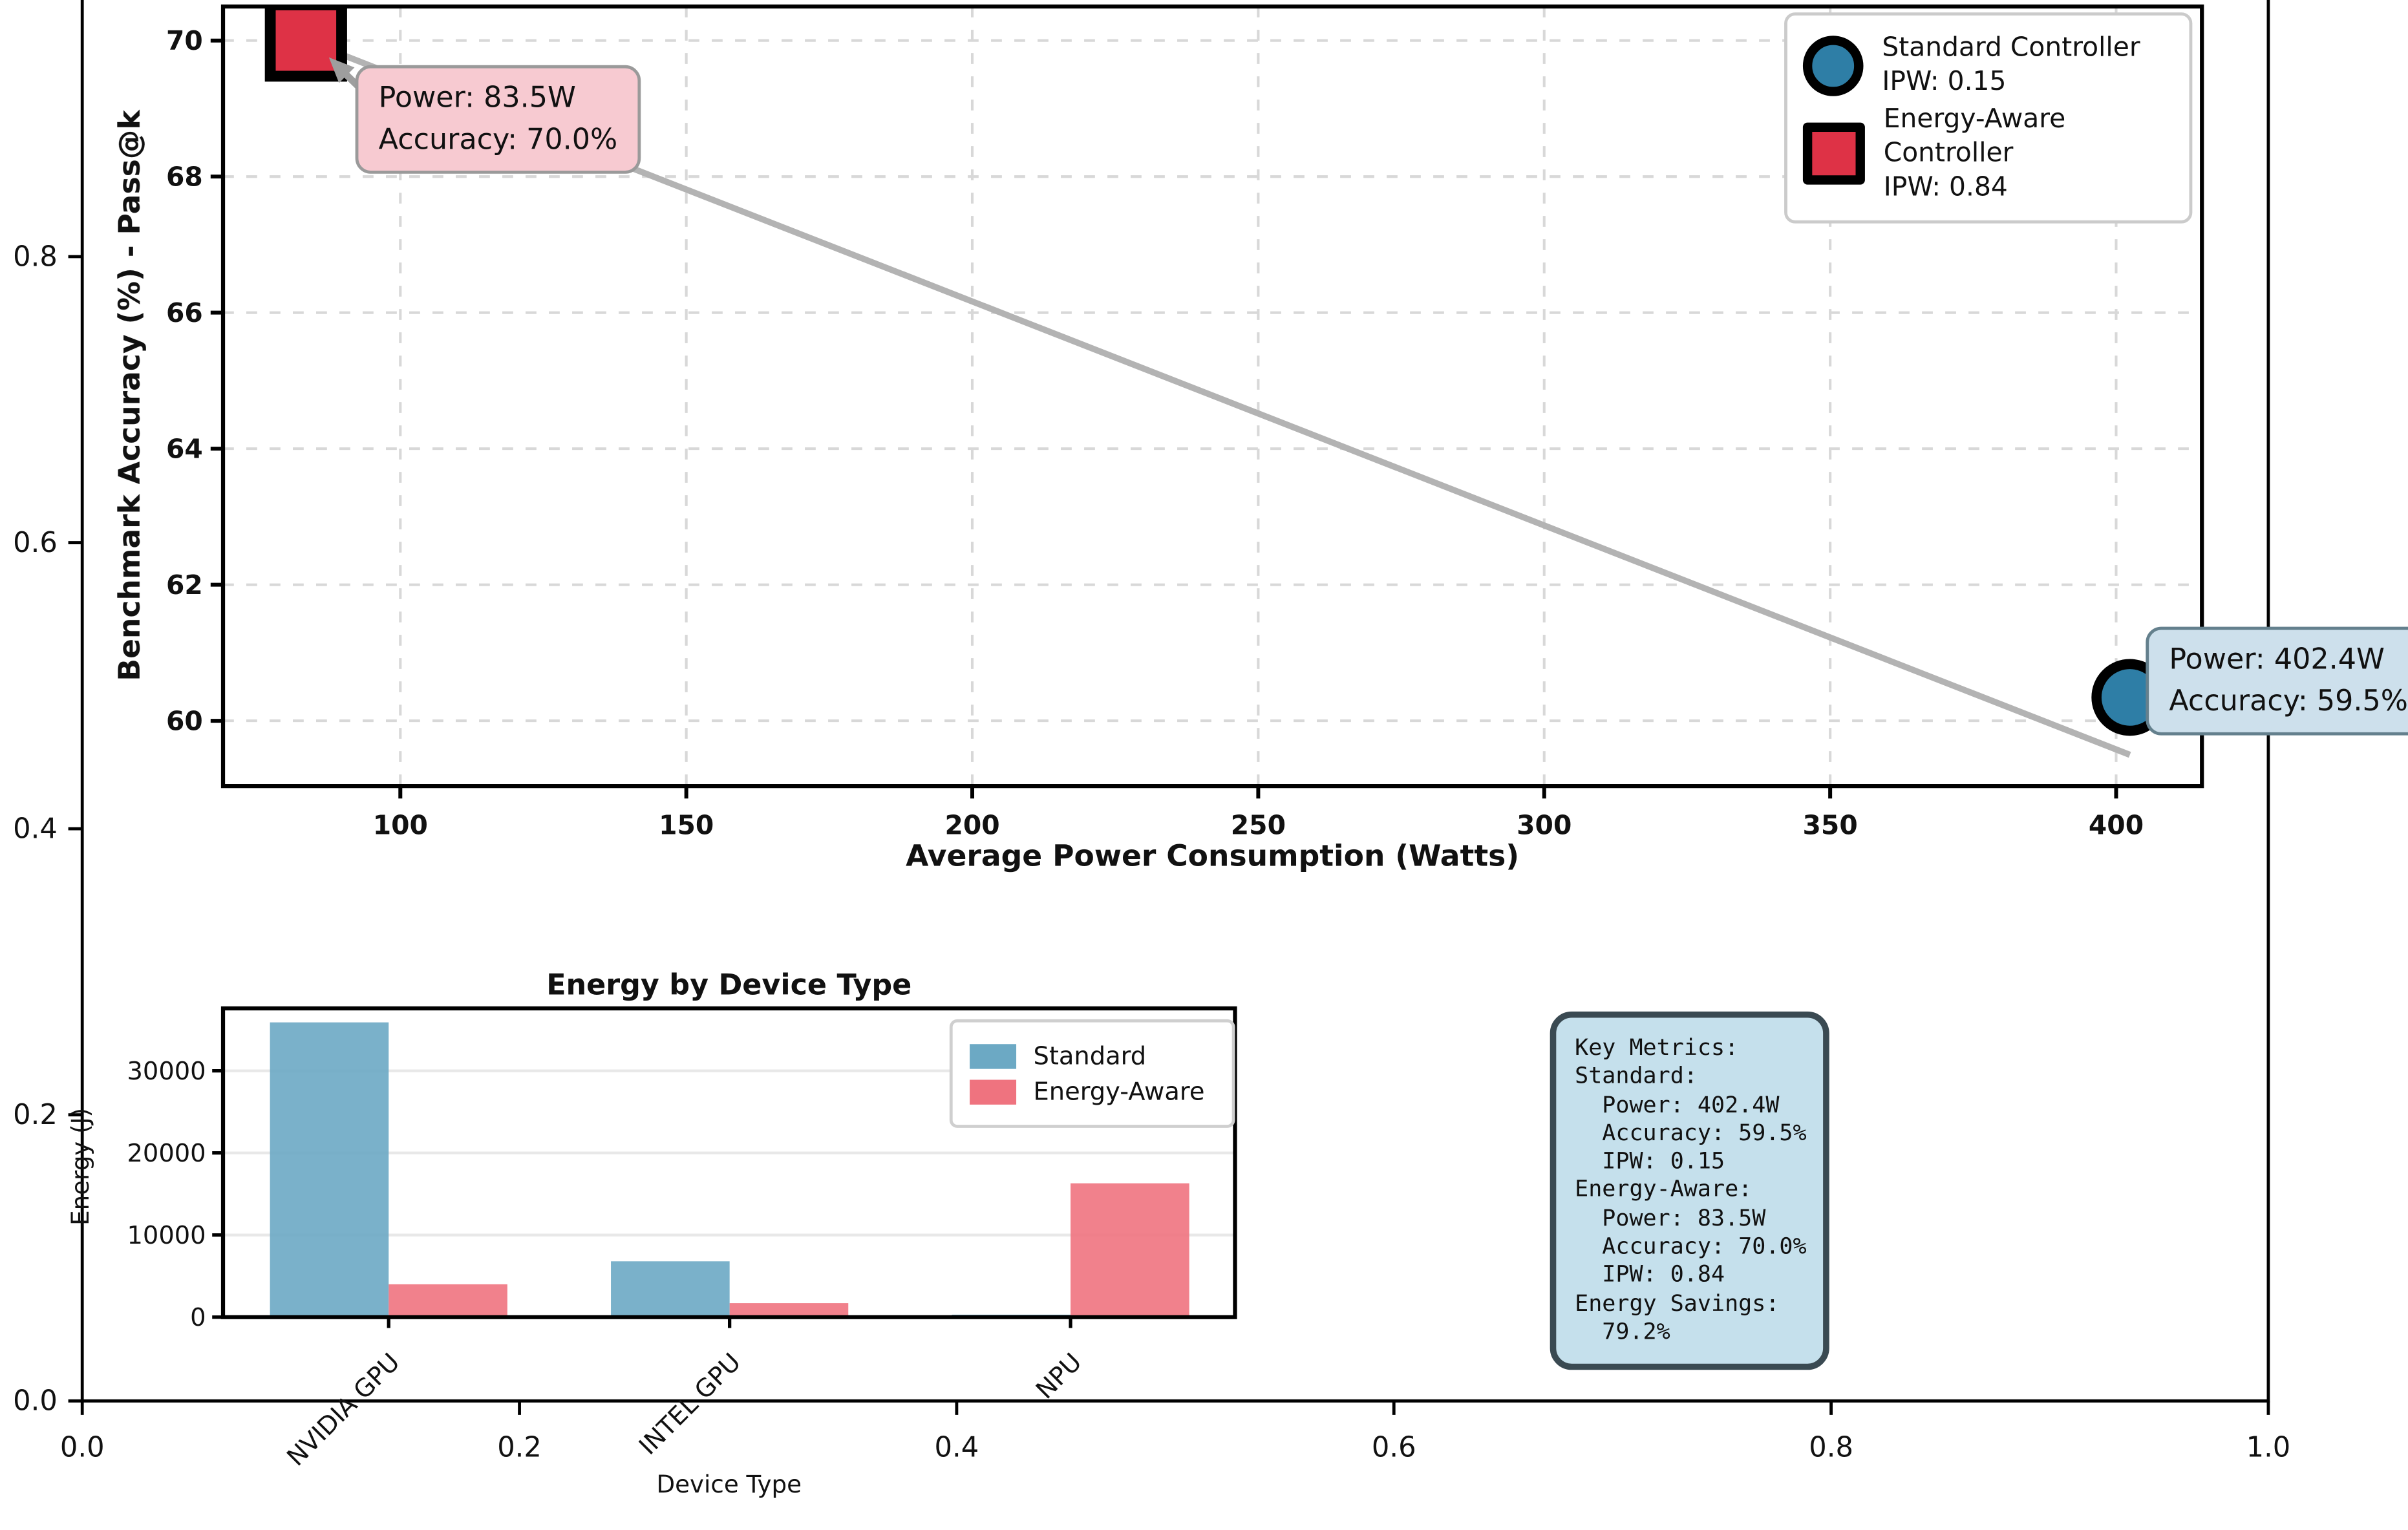 This screenshot has height=1530, width=2408. I want to click on energy-aware-point, so click(305, 44).